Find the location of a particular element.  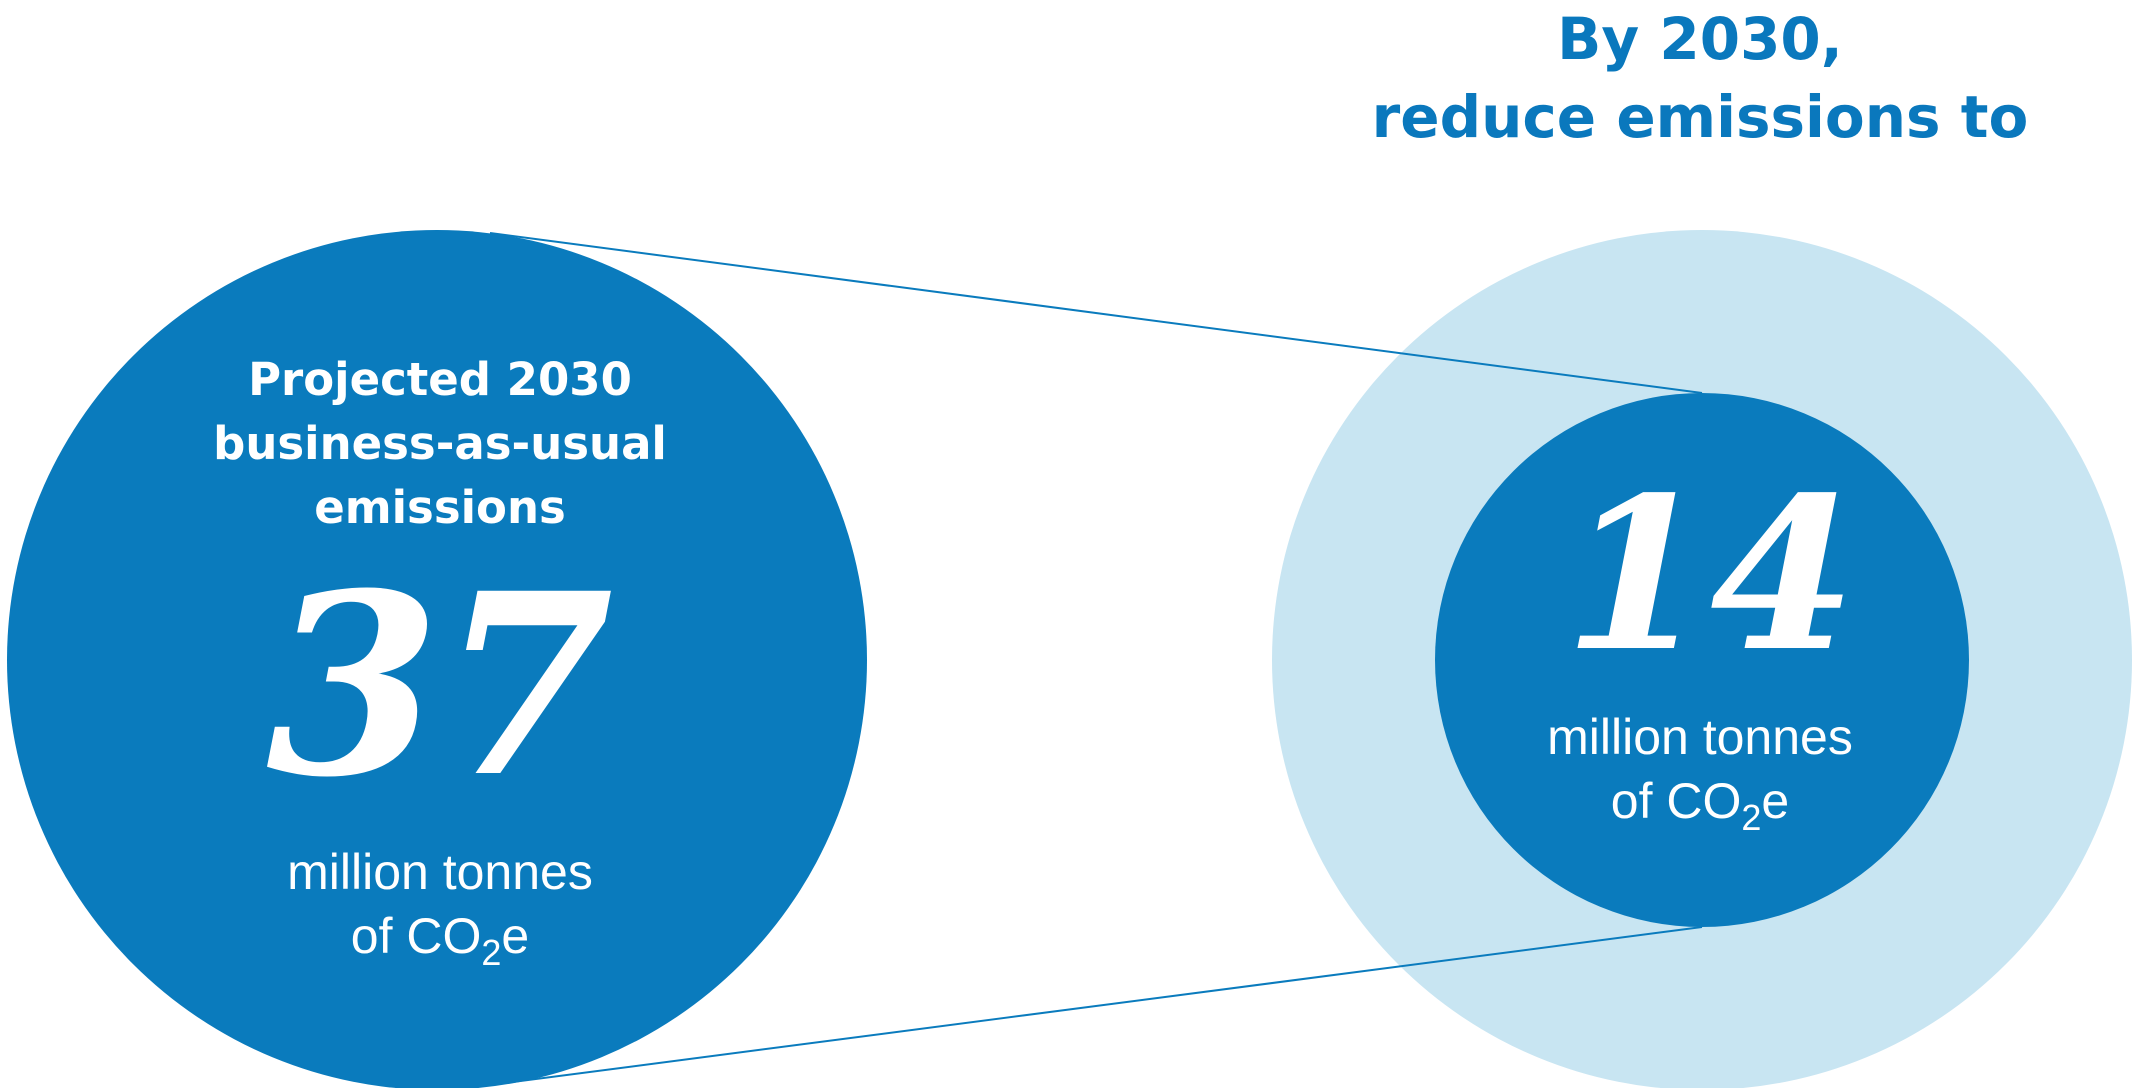

target-unit-prefix: of CO is located at coordinates (1676, 801).